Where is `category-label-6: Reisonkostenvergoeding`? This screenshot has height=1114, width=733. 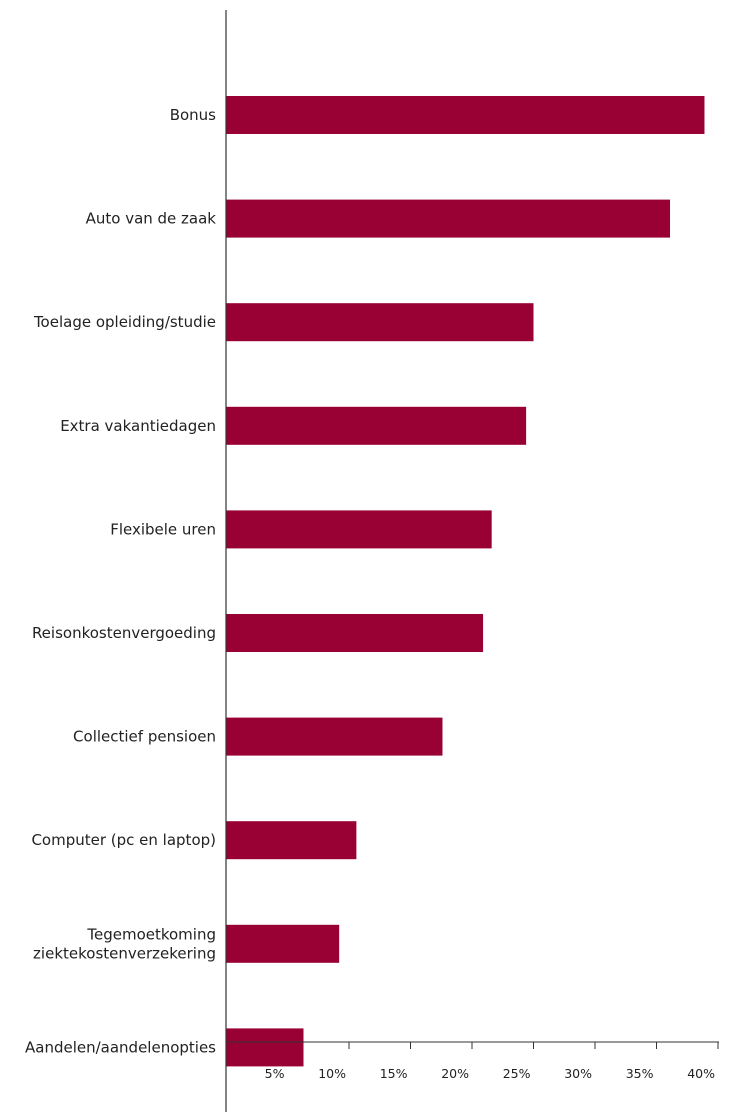 category-label-6: Reisonkostenvergoeding is located at coordinates (124, 633).